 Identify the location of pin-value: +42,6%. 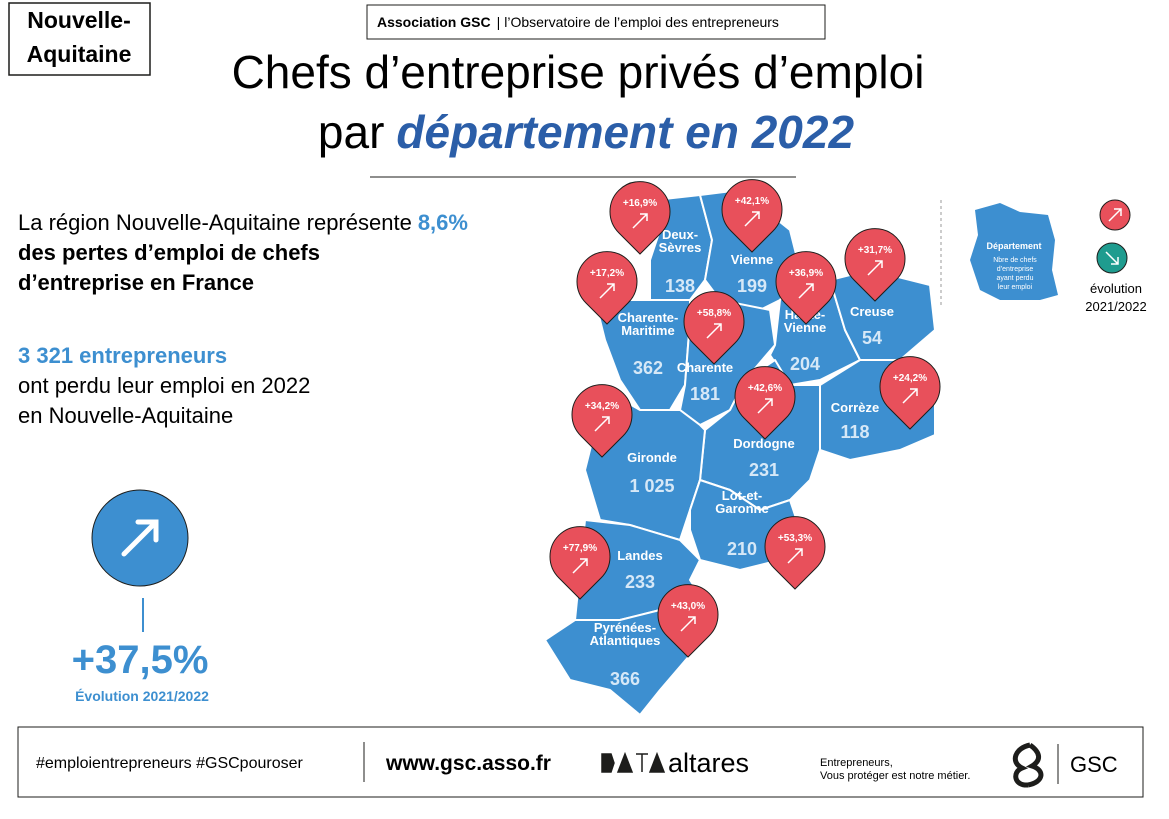
(765, 388).